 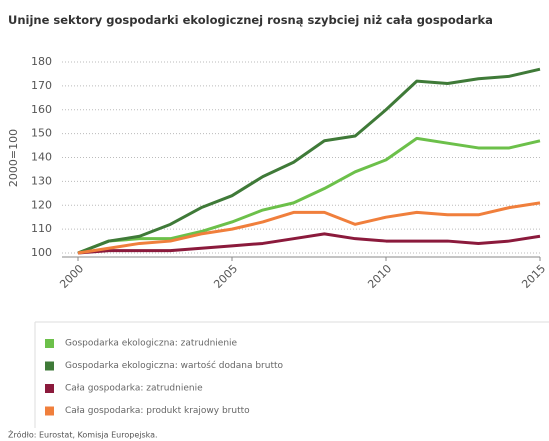 I want to click on y-axis-label: 2000=100, so click(x=13, y=158).